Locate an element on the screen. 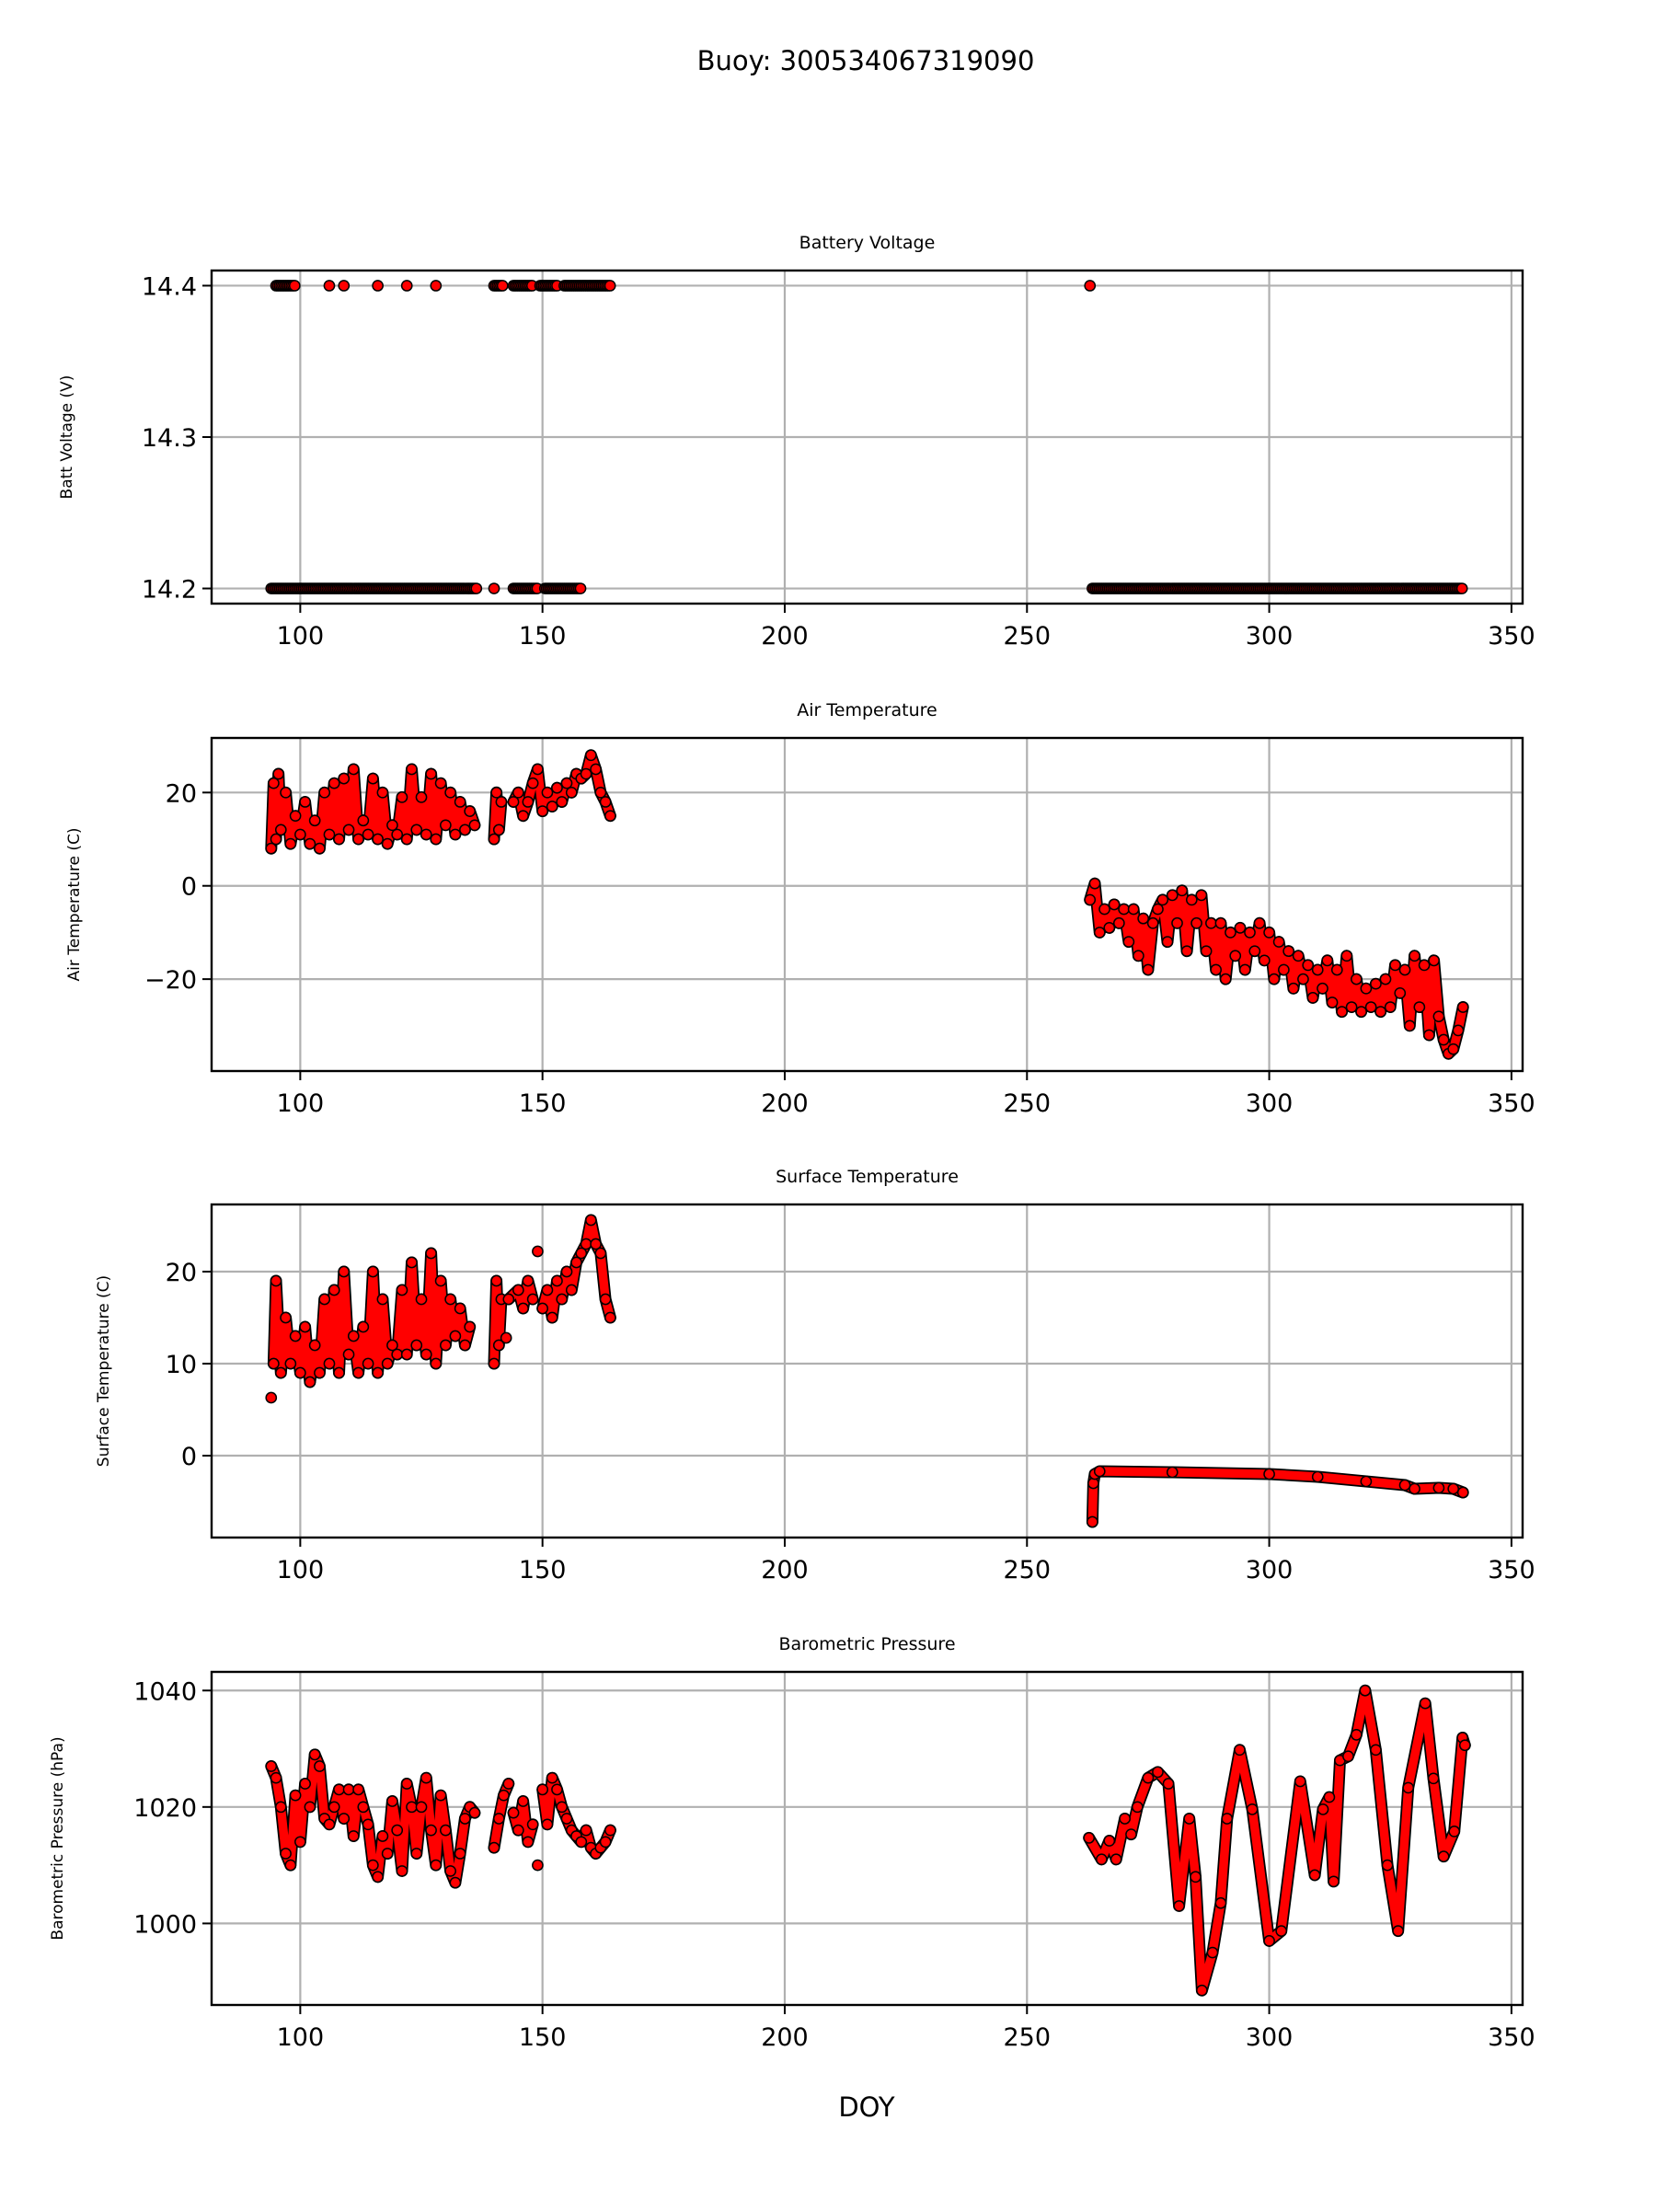 This screenshot has height=2212, width=1656. series-line is located at coordinates (497, 816).